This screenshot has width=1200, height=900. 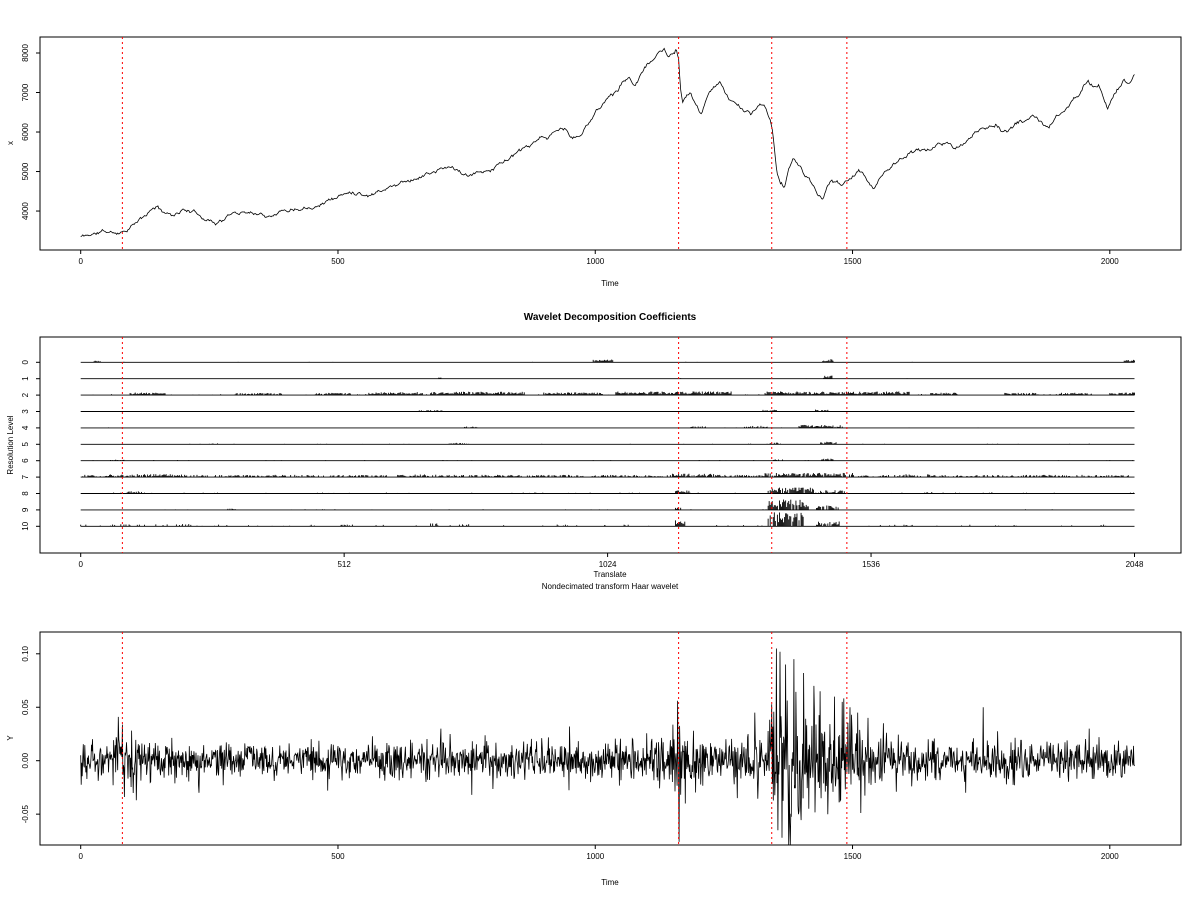 What do you see at coordinates (610, 586) in the screenshot?
I see `middle-panel-subtitle: Nondecimated transform Haar wavelet` at bounding box center [610, 586].